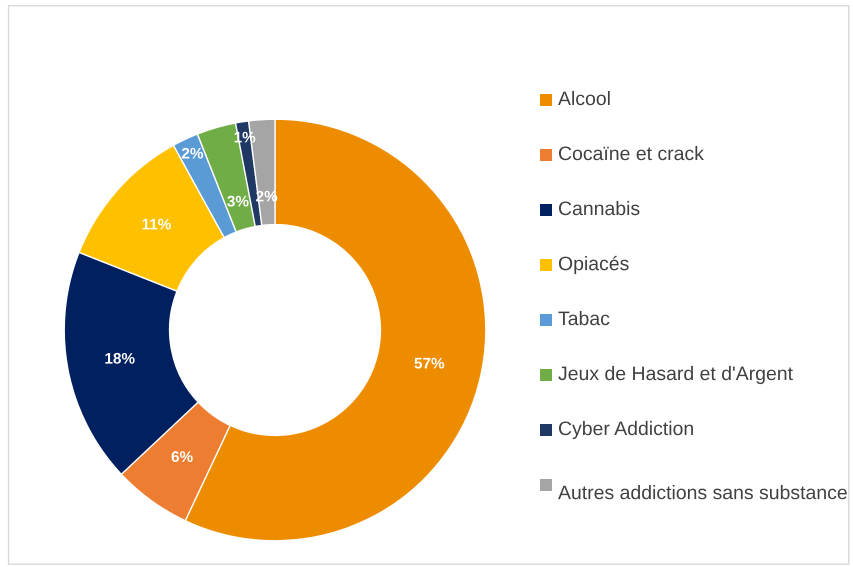 The height and width of the screenshot is (567, 853). What do you see at coordinates (584, 318) in the screenshot?
I see `legend-label: Tabac` at bounding box center [584, 318].